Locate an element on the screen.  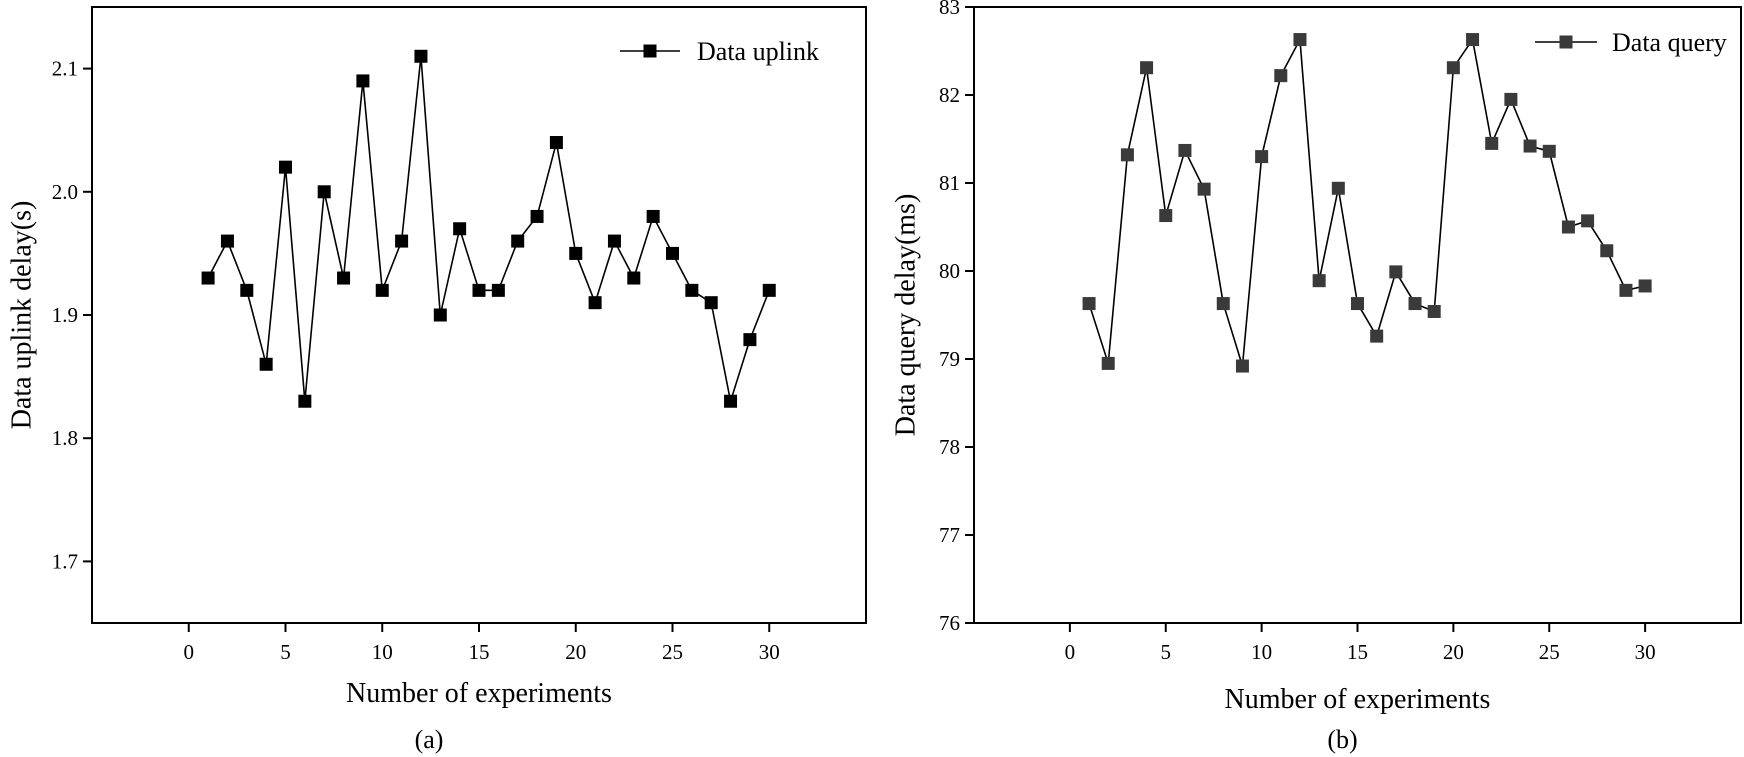
y-axis-title: Data uplink delay(s) is located at coordinates (21, 315).